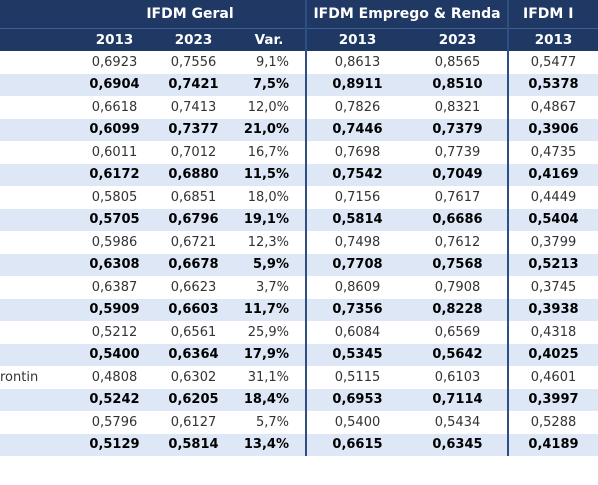 The height and width of the screenshot is (485, 598). Describe the element at coordinates (552, 242) in the screenshot. I see `cell-next-2013: 0,3799` at that location.